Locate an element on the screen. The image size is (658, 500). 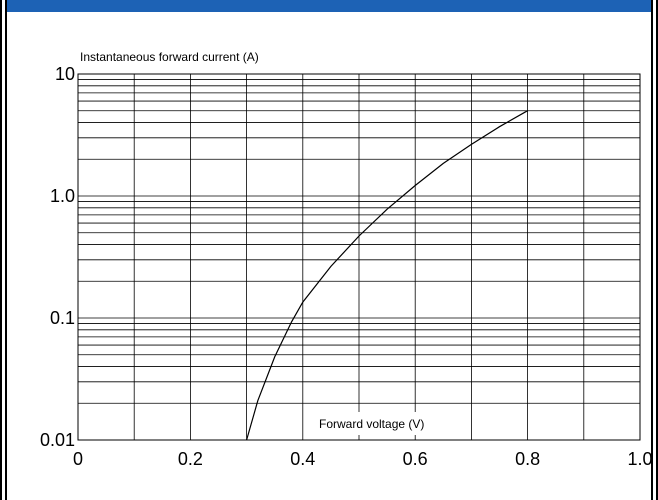
x-tick-label: 0.4 is located at coordinates (302, 459).